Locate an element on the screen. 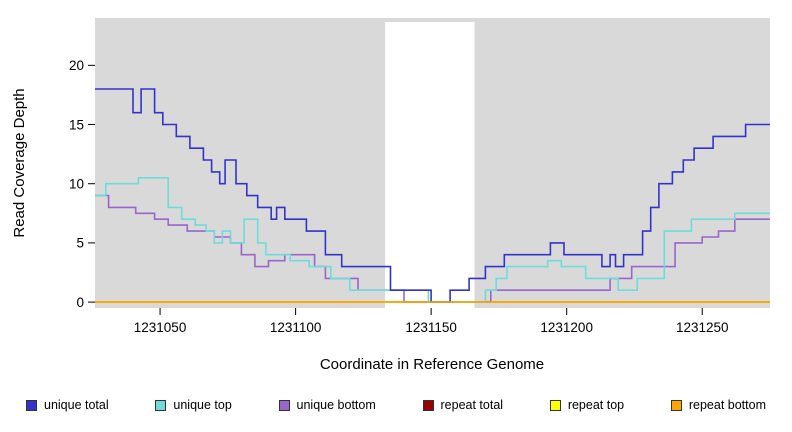 This screenshot has height=432, width=792. y-tick-label: 15 is located at coordinates (76, 124).